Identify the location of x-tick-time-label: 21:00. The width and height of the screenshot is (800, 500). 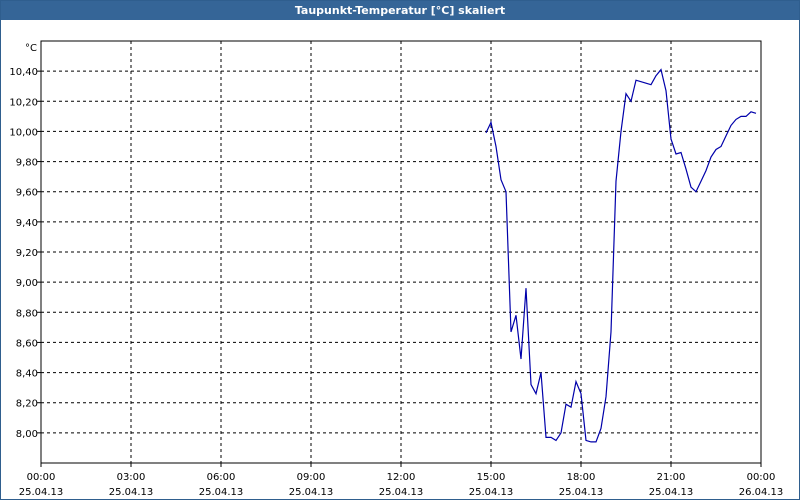
(671, 477).